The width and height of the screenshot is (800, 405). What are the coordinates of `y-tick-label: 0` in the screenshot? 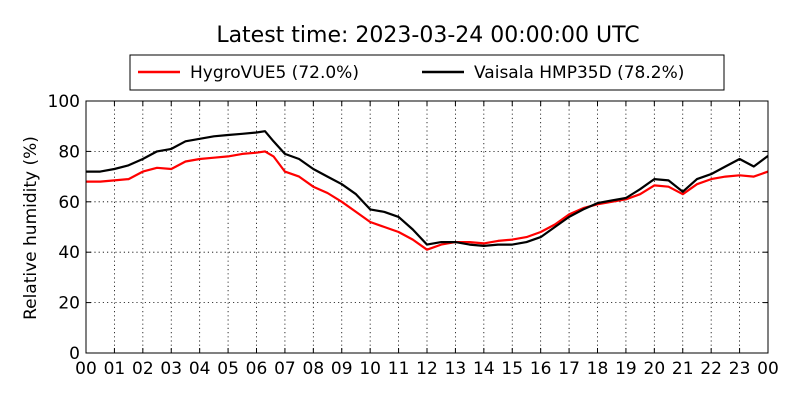 It's located at (74, 354).